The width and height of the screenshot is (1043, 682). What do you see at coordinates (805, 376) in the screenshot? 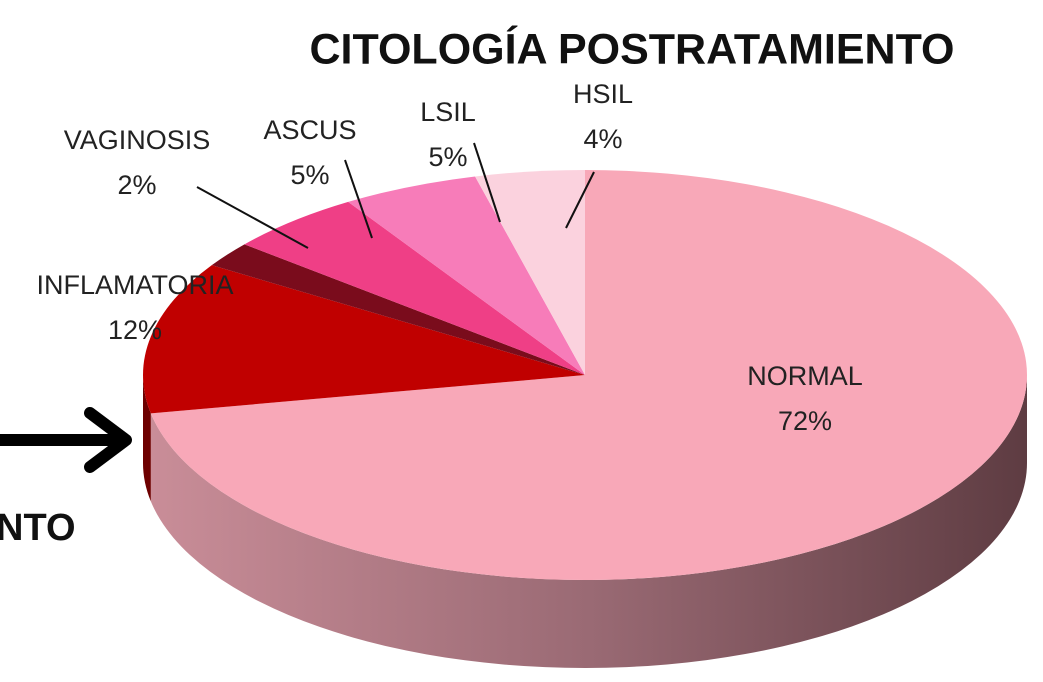
I see `data-label-name: NORMAL` at bounding box center [805, 376].